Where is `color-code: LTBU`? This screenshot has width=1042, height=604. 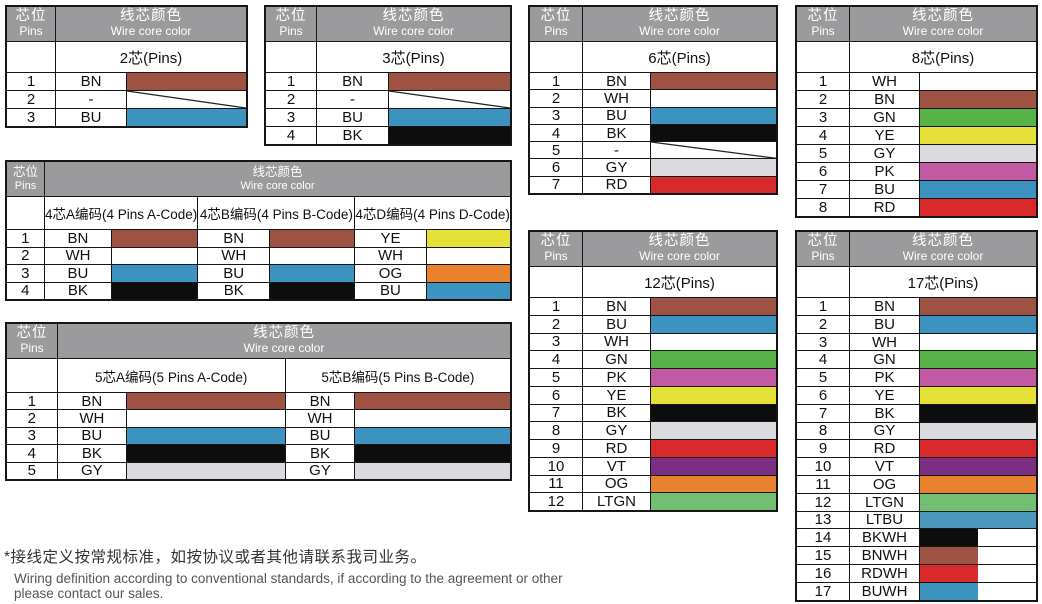
color-code: LTBU is located at coordinates (884, 520).